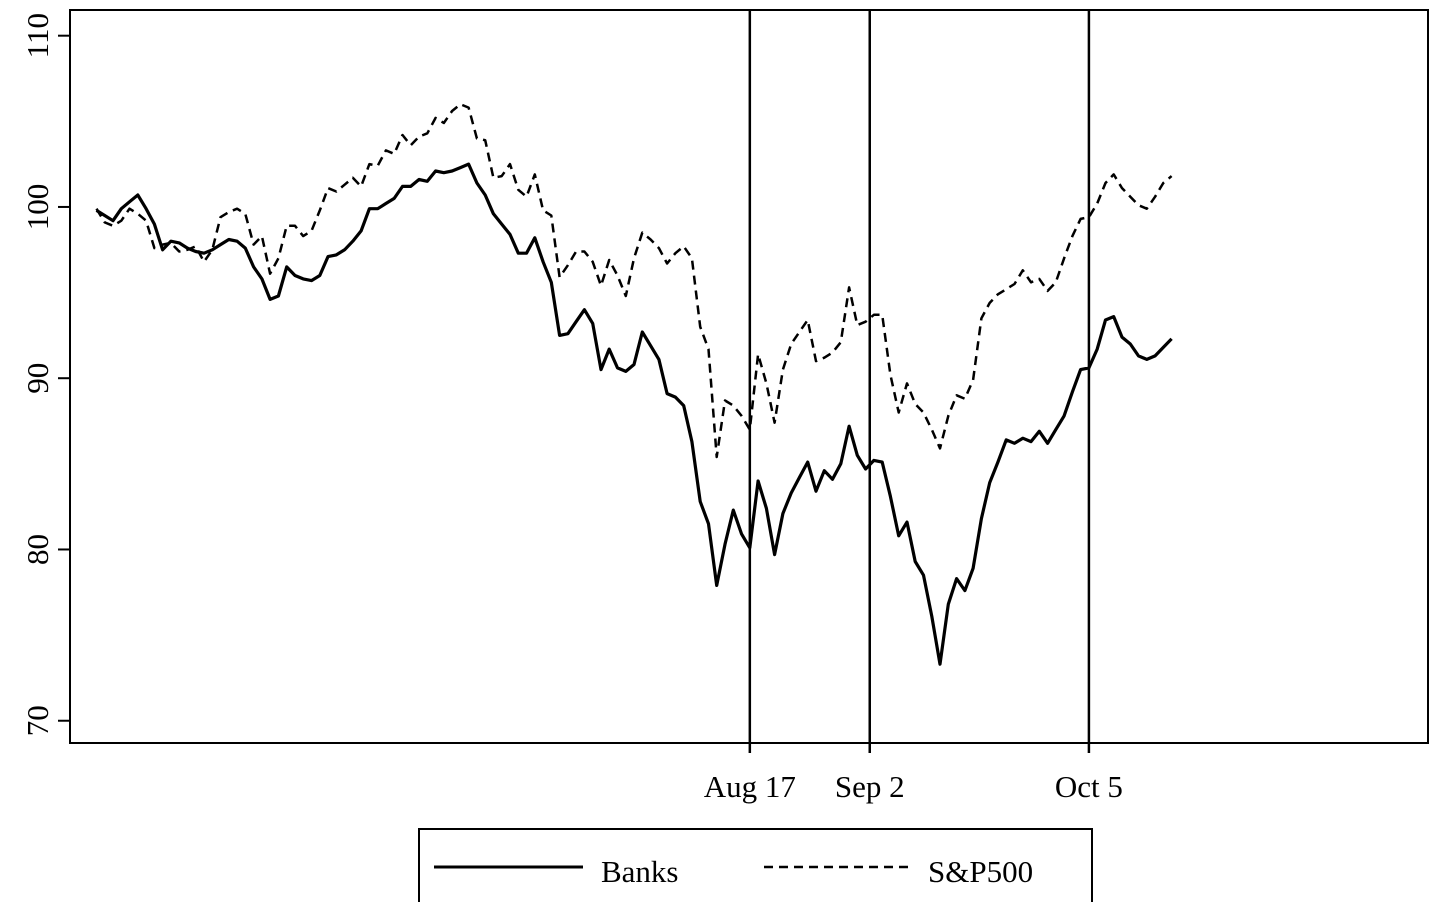  I want to click on legend-label-banks: Banks, so click(640, 871).